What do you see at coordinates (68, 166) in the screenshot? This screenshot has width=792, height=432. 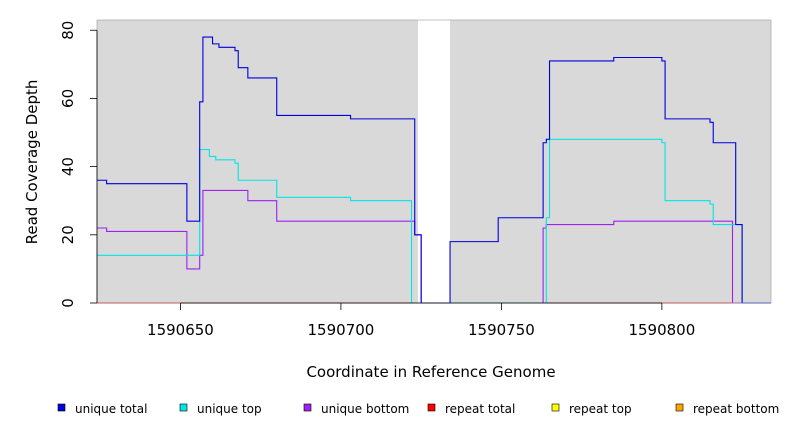 I see `y-tick-label: 40` at bounding box center [68, 166].